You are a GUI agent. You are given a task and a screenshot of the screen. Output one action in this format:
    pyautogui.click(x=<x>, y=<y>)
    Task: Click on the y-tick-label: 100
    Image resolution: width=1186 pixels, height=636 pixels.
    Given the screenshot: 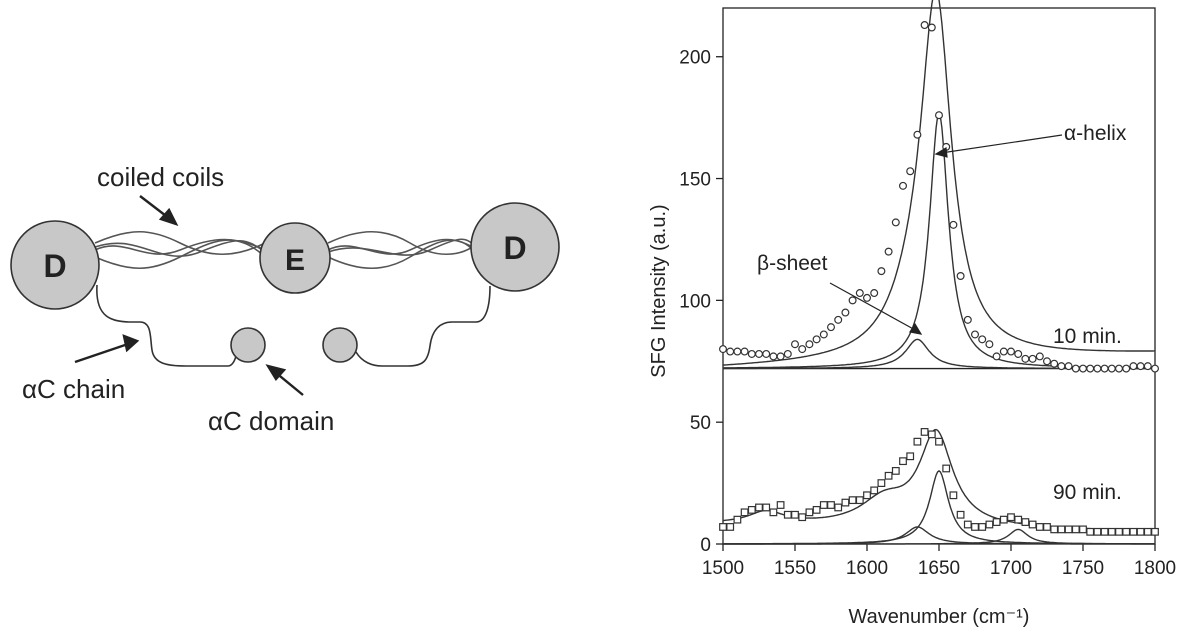 What is the action you would take?
    pyautogui.click(x=695, y=301)
    